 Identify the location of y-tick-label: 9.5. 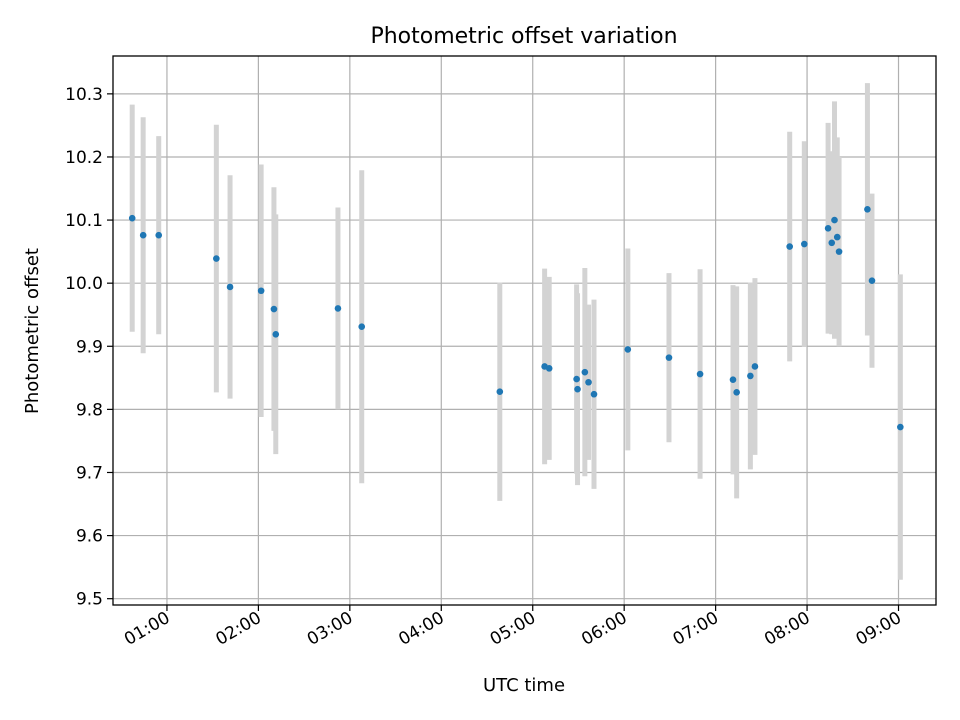
(89, 600).